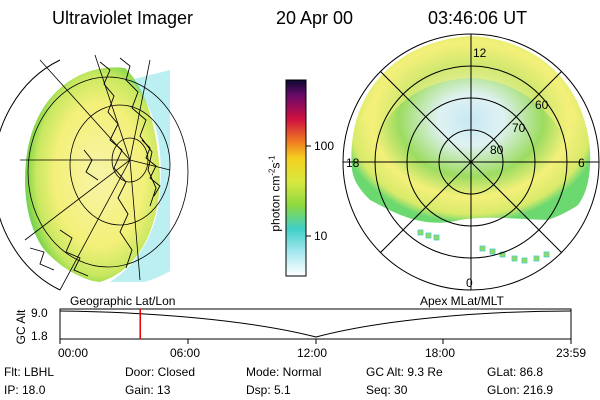 The height and width of the screenshot is (400, 600). I want to click on instrument-title: Ultraviolet Imager, so click(123, 18).